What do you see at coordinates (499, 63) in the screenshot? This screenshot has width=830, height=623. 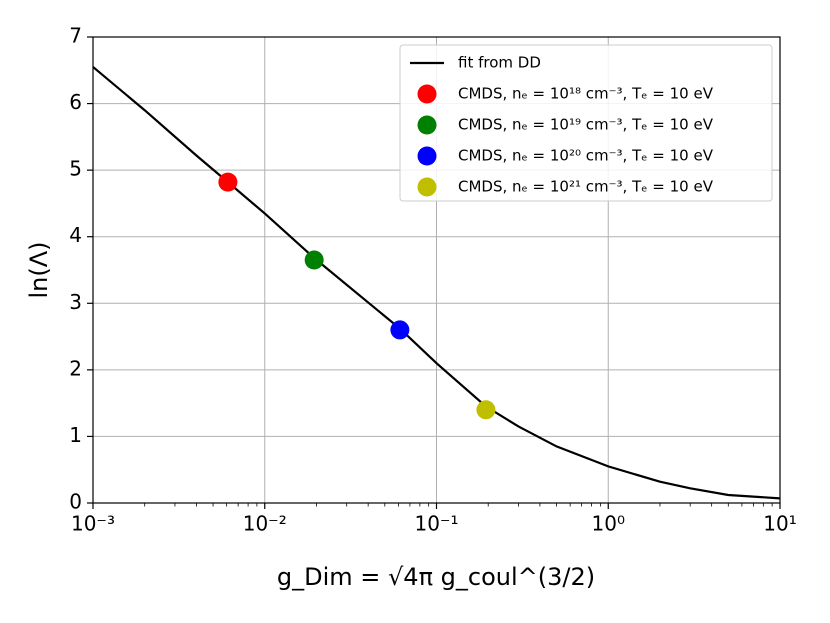 I see `legend-label: fit from DD` at bounding box center [499, 63].